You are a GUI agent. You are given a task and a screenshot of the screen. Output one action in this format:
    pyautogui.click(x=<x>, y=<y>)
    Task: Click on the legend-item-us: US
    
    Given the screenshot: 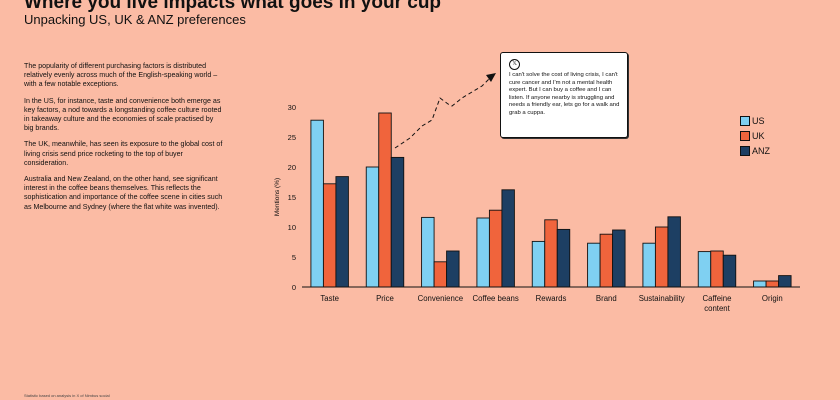 What is the action you would take?
    pyautogui.click(x=755, y=120)
    